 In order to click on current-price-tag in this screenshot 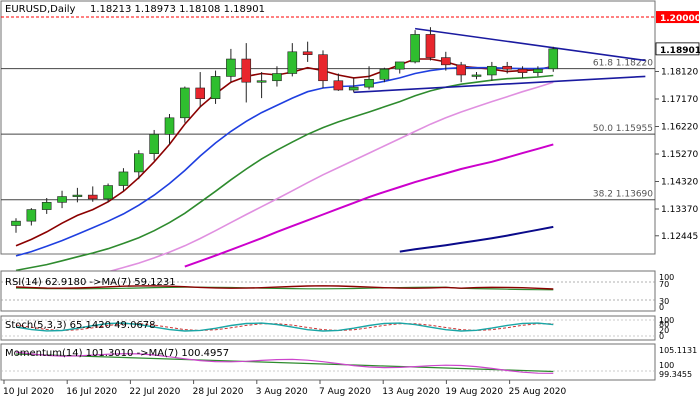, I will do `click(677, 49)`.